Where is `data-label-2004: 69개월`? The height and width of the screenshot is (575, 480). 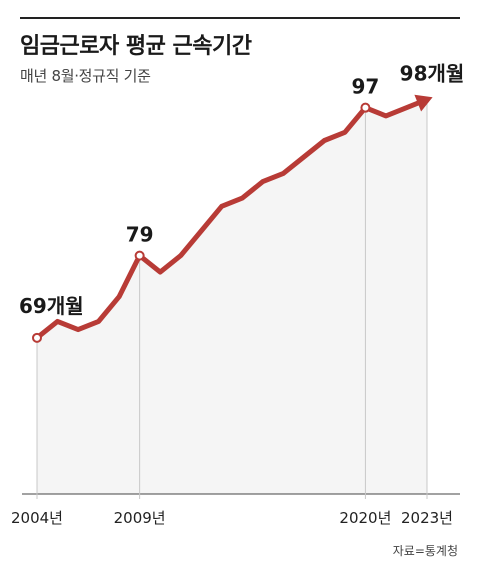 data-label-2004: 69개월 is located at coordinates (51, 306).